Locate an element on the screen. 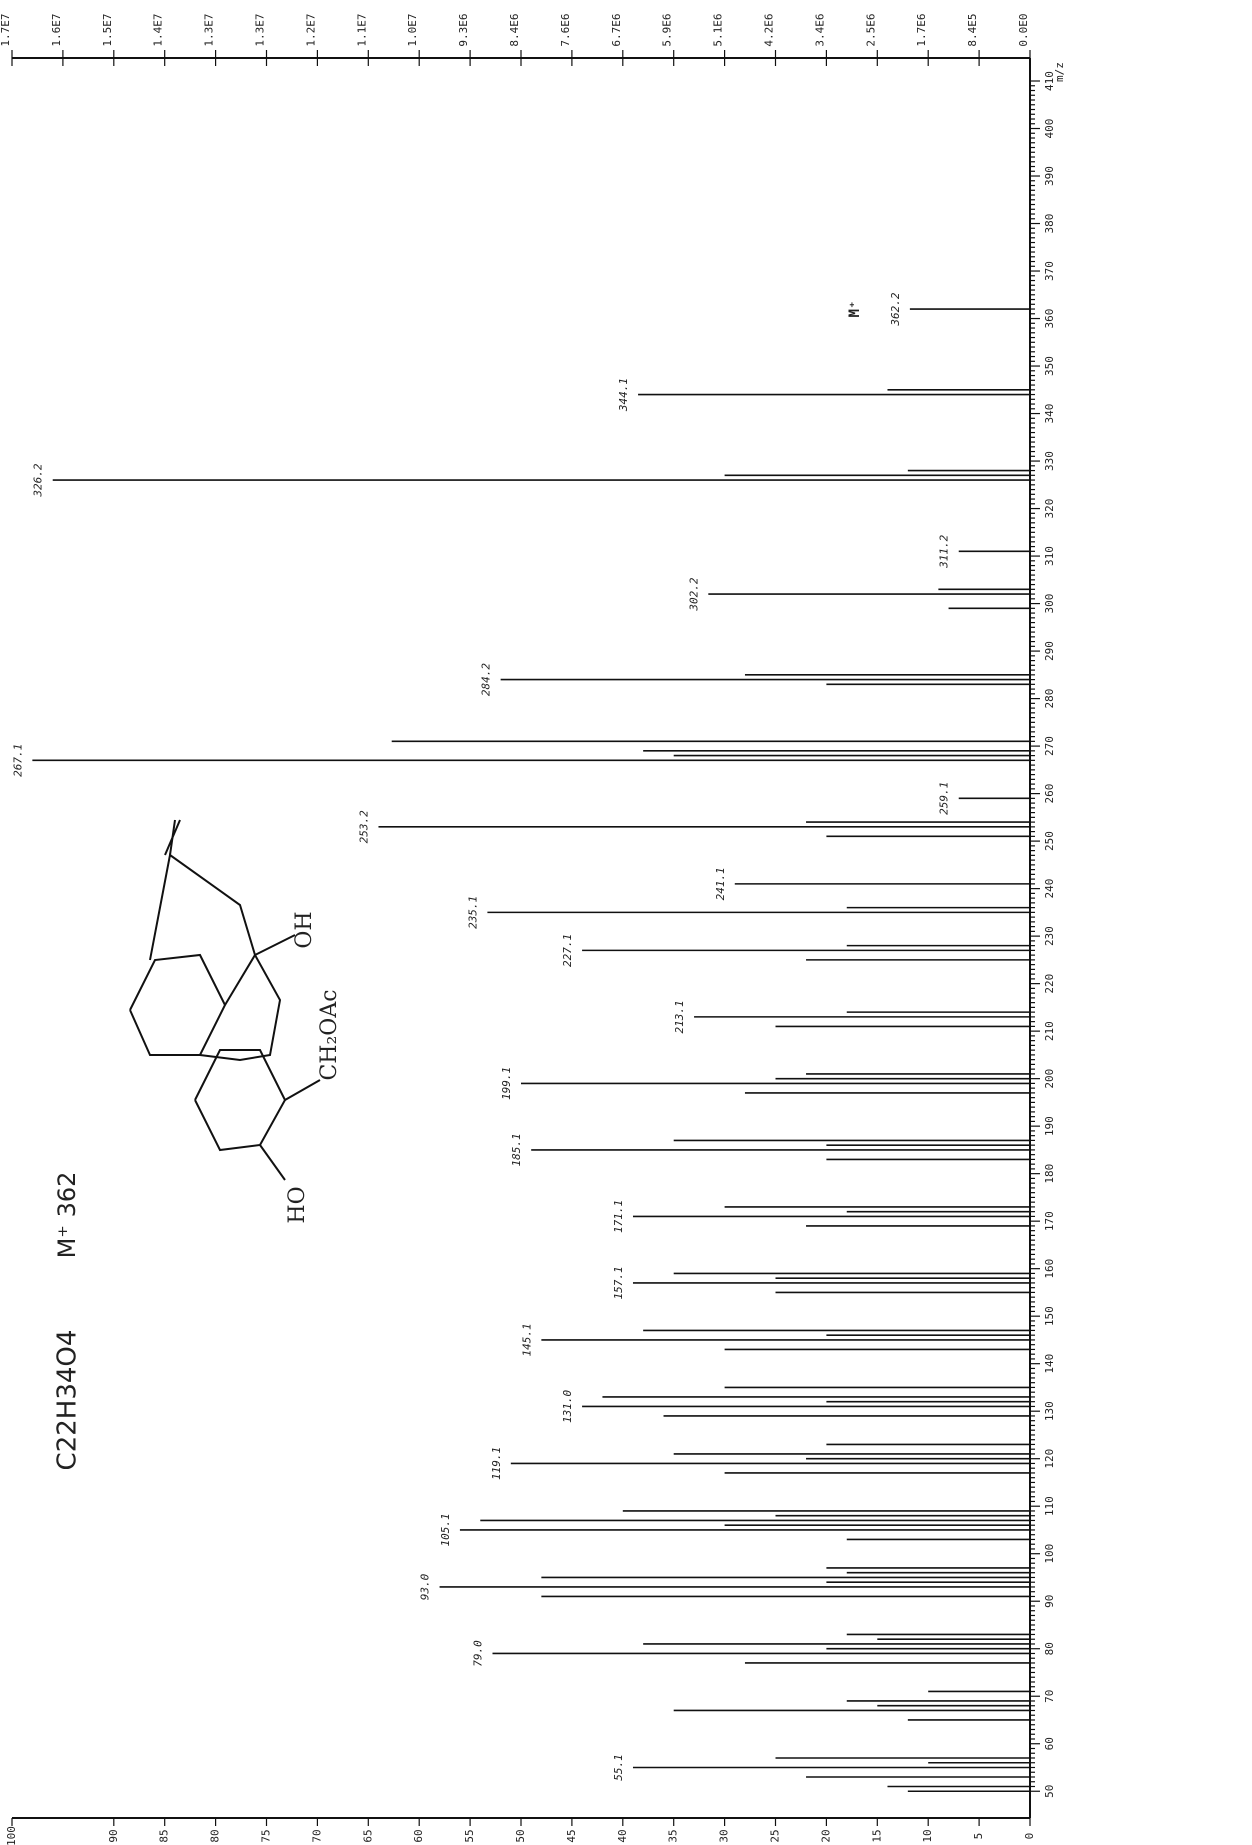 This screenshot has width=1252, height=1845. y2-tick-label: 4.2E6 is located at coordinates (769, 29).